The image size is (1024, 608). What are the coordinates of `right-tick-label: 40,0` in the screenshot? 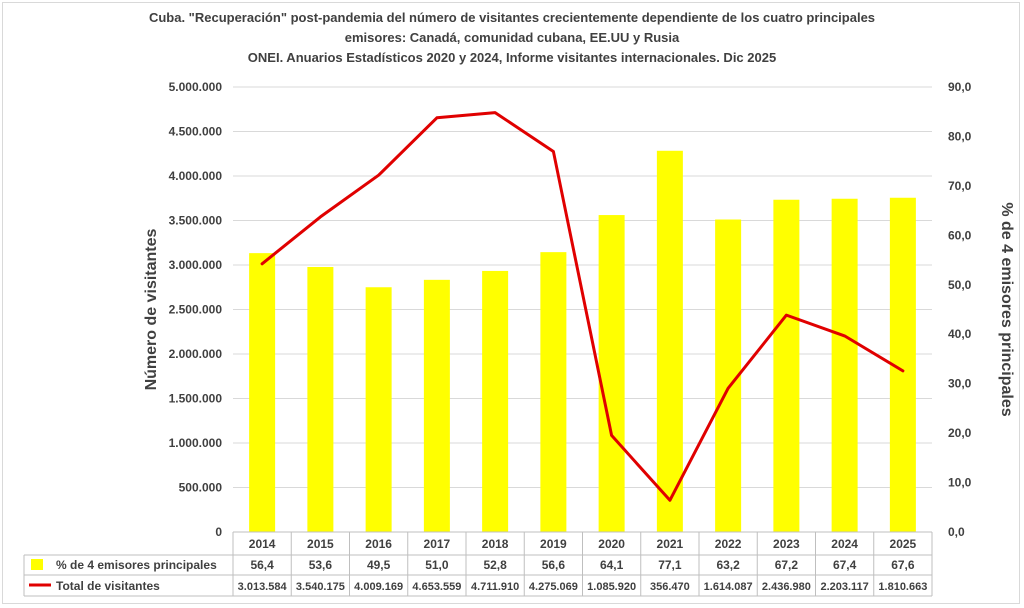 It's located at (960, 334).